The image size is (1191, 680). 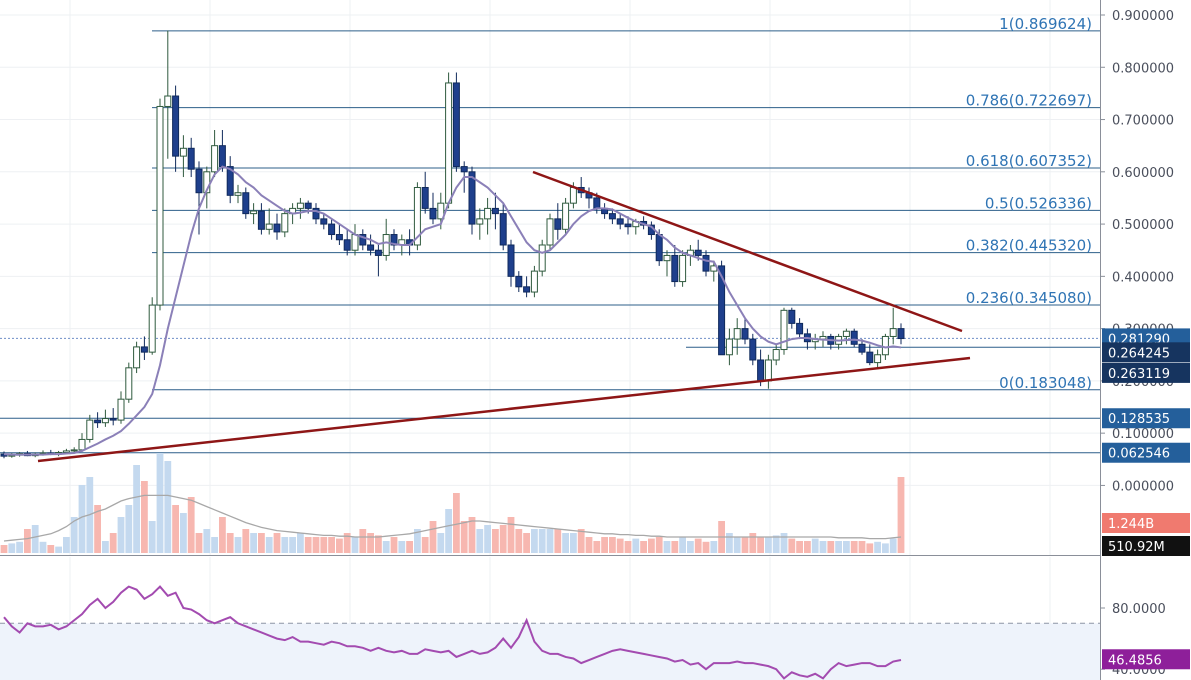 I want to click on resistance-trendline, so click(x=747, y=251).